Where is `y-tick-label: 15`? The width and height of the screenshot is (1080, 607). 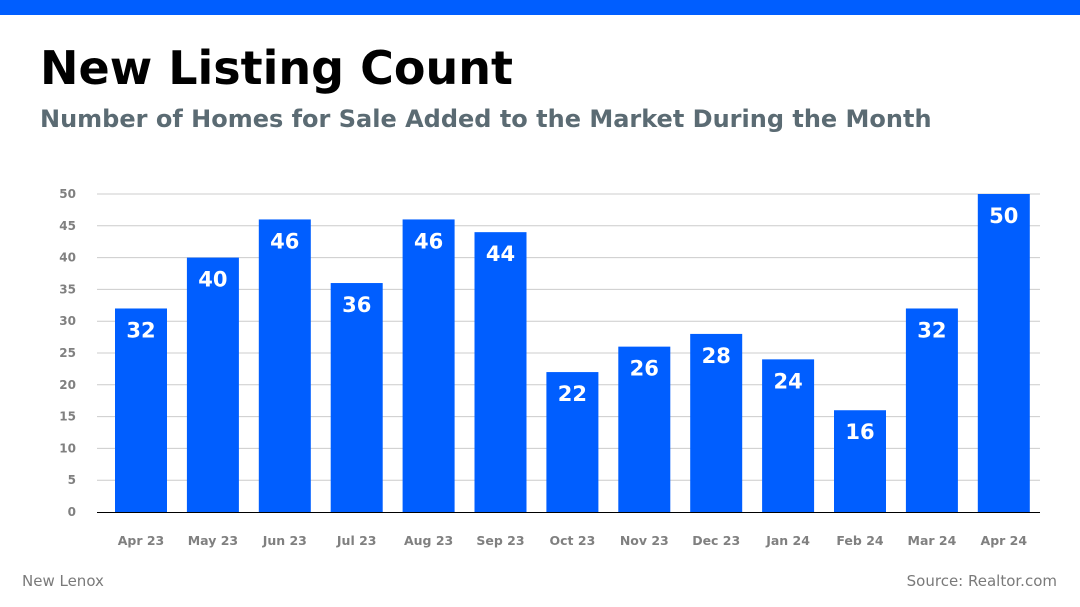 y-tick-label: 15 is located at coordinates (67, 417).